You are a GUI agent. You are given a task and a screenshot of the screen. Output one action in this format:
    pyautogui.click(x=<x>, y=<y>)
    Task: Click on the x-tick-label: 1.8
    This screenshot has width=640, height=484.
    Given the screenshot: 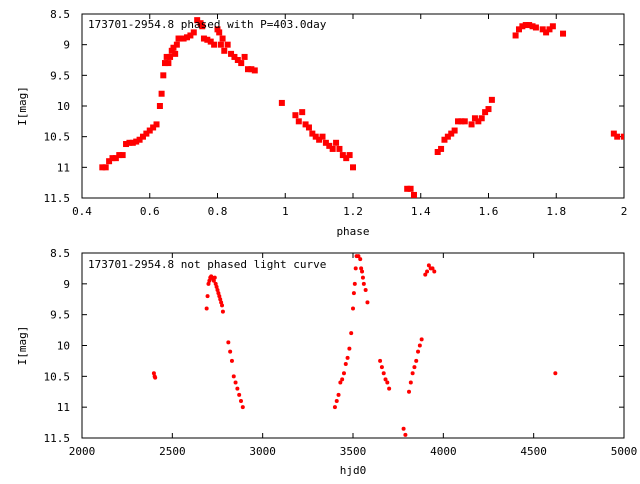 What is the action you would take?
    pyautogui.click(x=556, y=211)
    